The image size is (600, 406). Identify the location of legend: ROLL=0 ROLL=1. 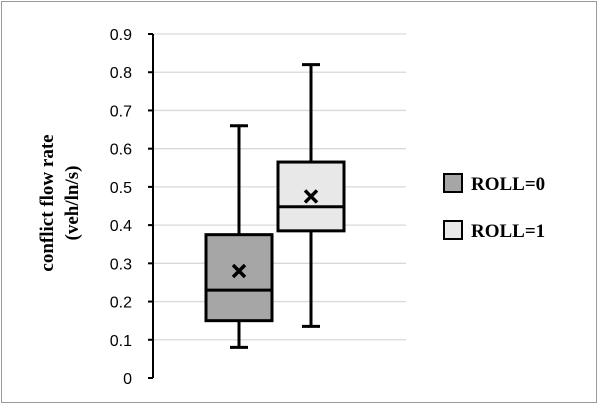
(494, 207).